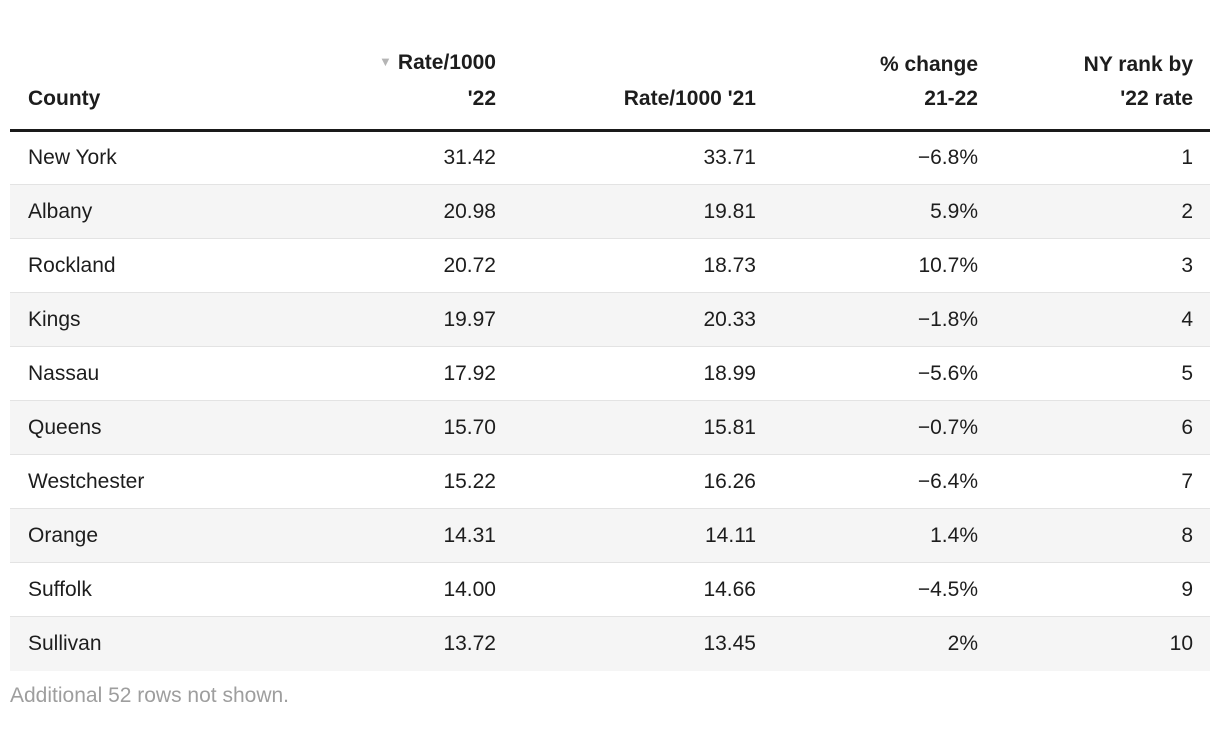  Describe the element at coordinates (469, 265) in the screenshot. I see `cell-rate-2022: 20.72` at that location.